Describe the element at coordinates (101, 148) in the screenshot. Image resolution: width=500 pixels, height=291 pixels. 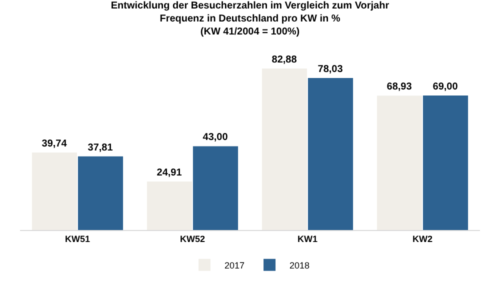
I see `data-label: 37,81` at that location.